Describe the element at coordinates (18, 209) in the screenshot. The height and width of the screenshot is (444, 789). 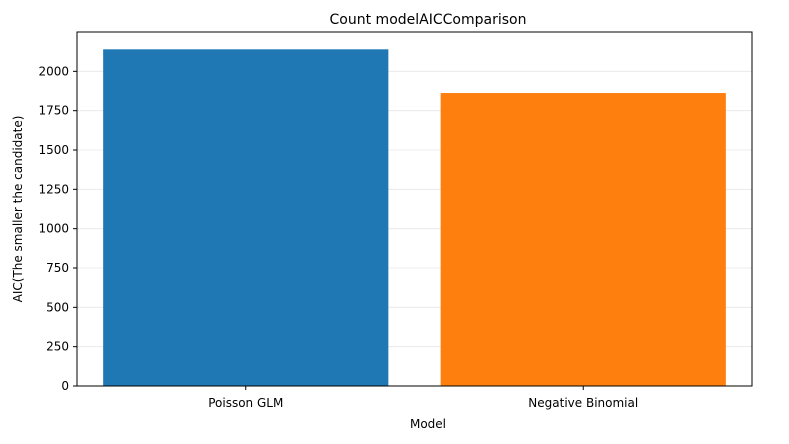
I see `y-axis-label: AIC(The smaller the candidate)` at that location.